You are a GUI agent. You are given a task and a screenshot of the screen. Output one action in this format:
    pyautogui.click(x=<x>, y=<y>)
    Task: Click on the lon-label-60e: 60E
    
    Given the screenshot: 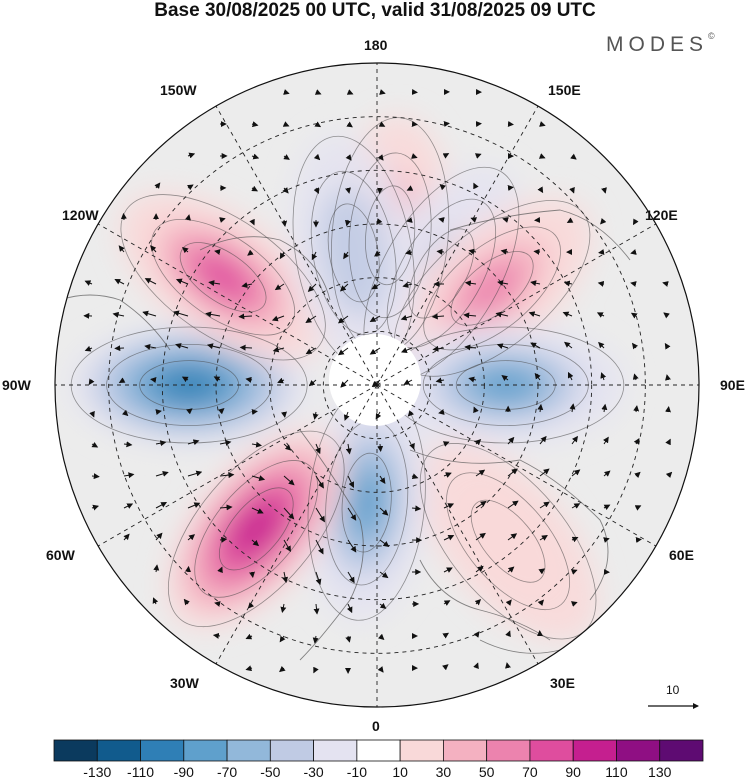 What is the action you would take?
    pyautogui.click(x=681, y=555)
    